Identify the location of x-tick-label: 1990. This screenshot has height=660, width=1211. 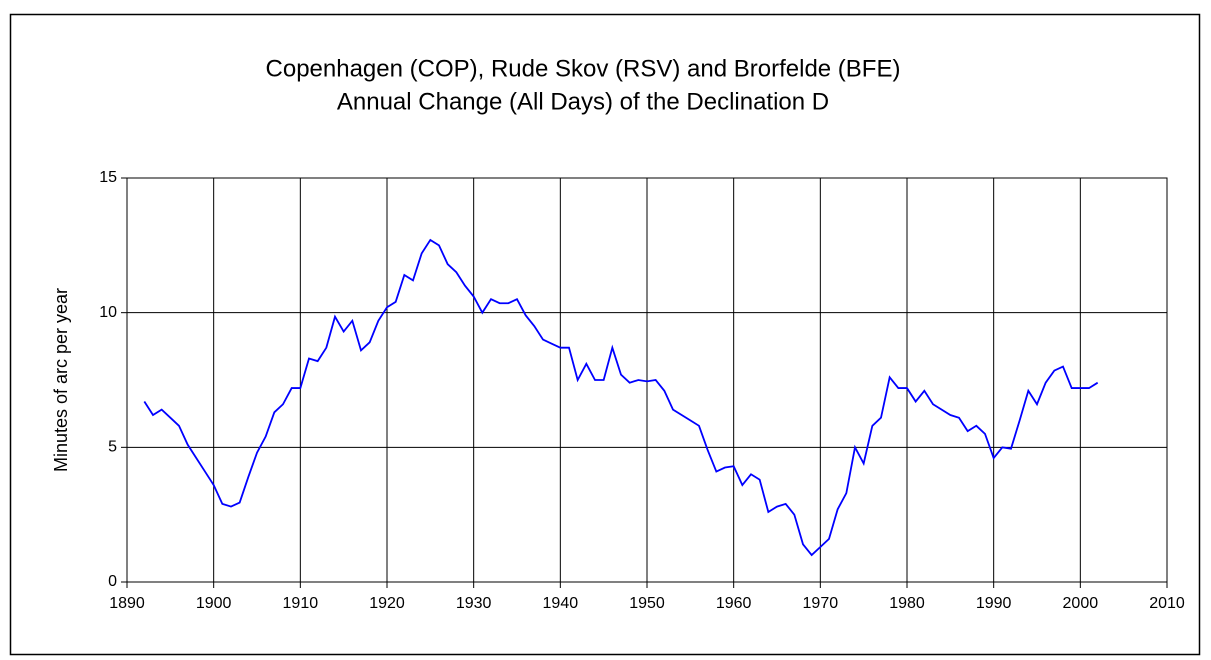
(994, 603).